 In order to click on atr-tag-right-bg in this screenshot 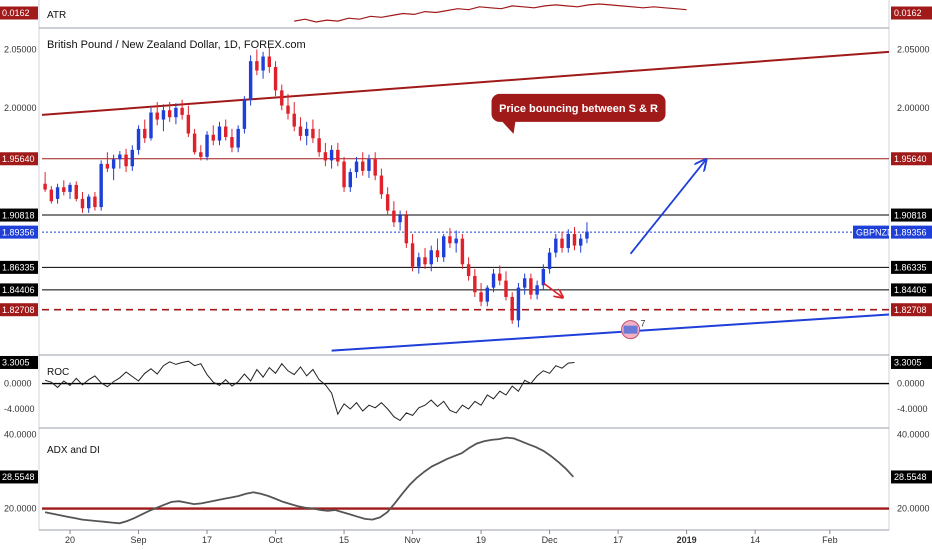, I will do `click(911, 13)`.